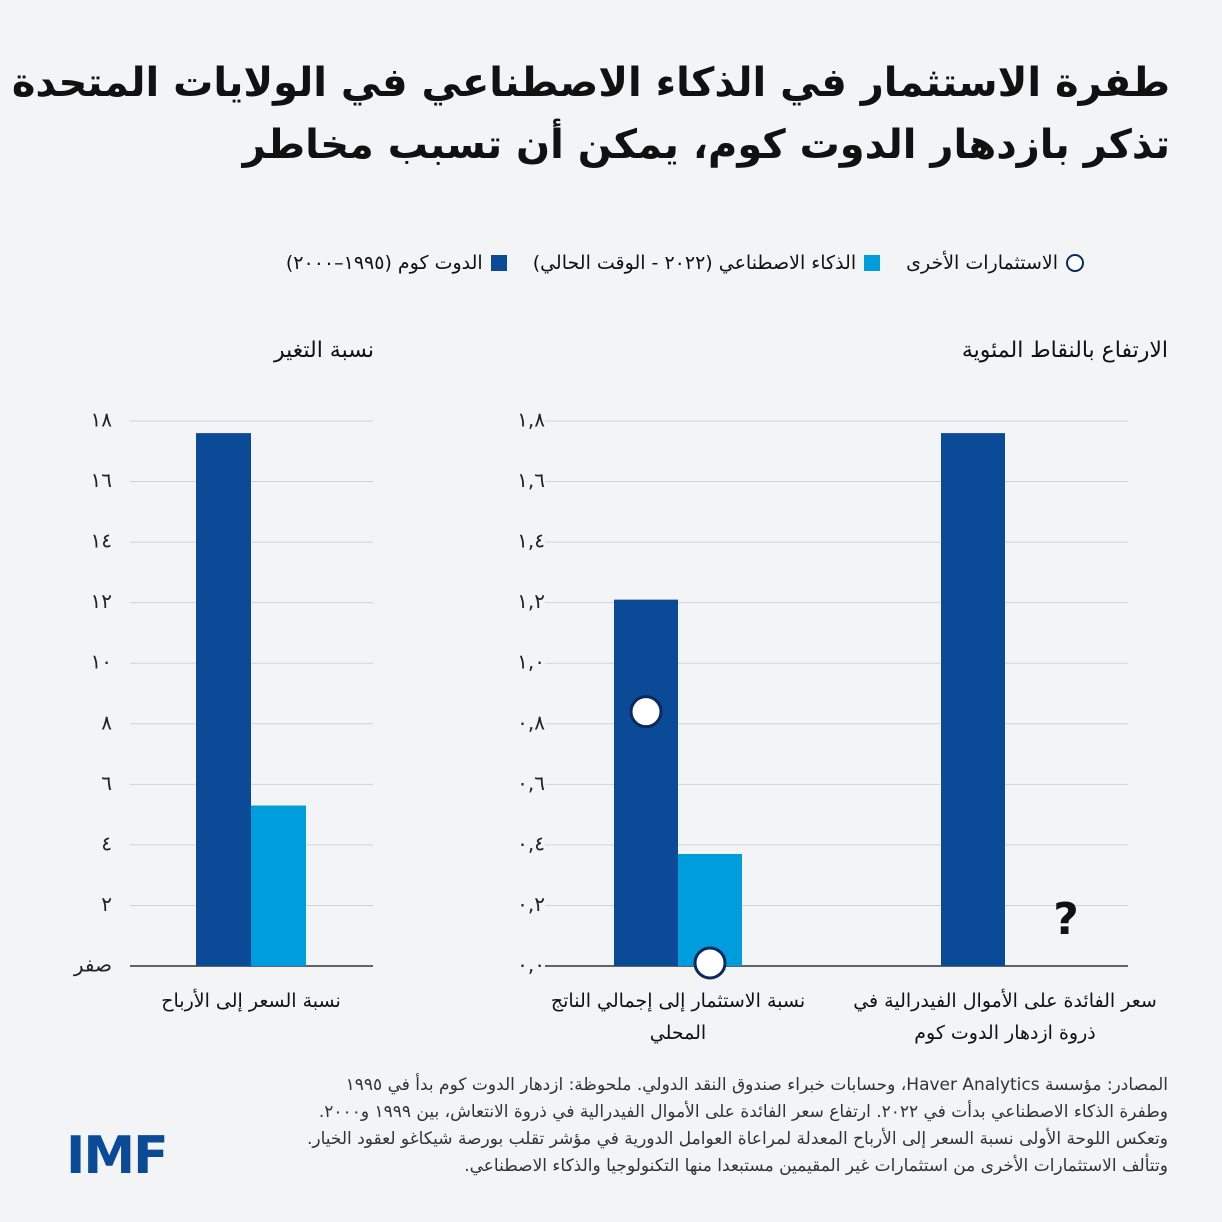 The width and height of the screenshot is (1222, 1222). What do you see at coordinates (92, 965) in the screenshot?
I see `y-tick-label: صفر` at bounding box center [92, 965].